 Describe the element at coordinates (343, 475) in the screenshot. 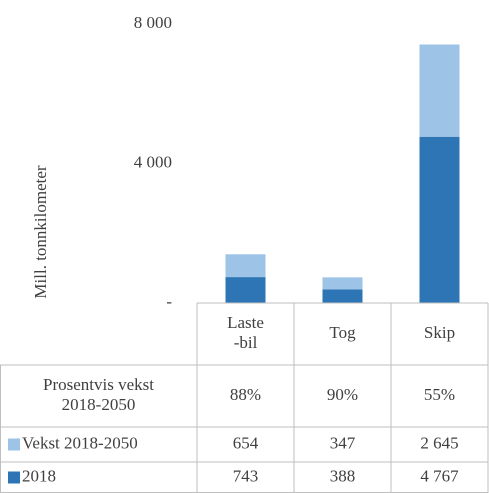

I see `table-value: 388` at that location.